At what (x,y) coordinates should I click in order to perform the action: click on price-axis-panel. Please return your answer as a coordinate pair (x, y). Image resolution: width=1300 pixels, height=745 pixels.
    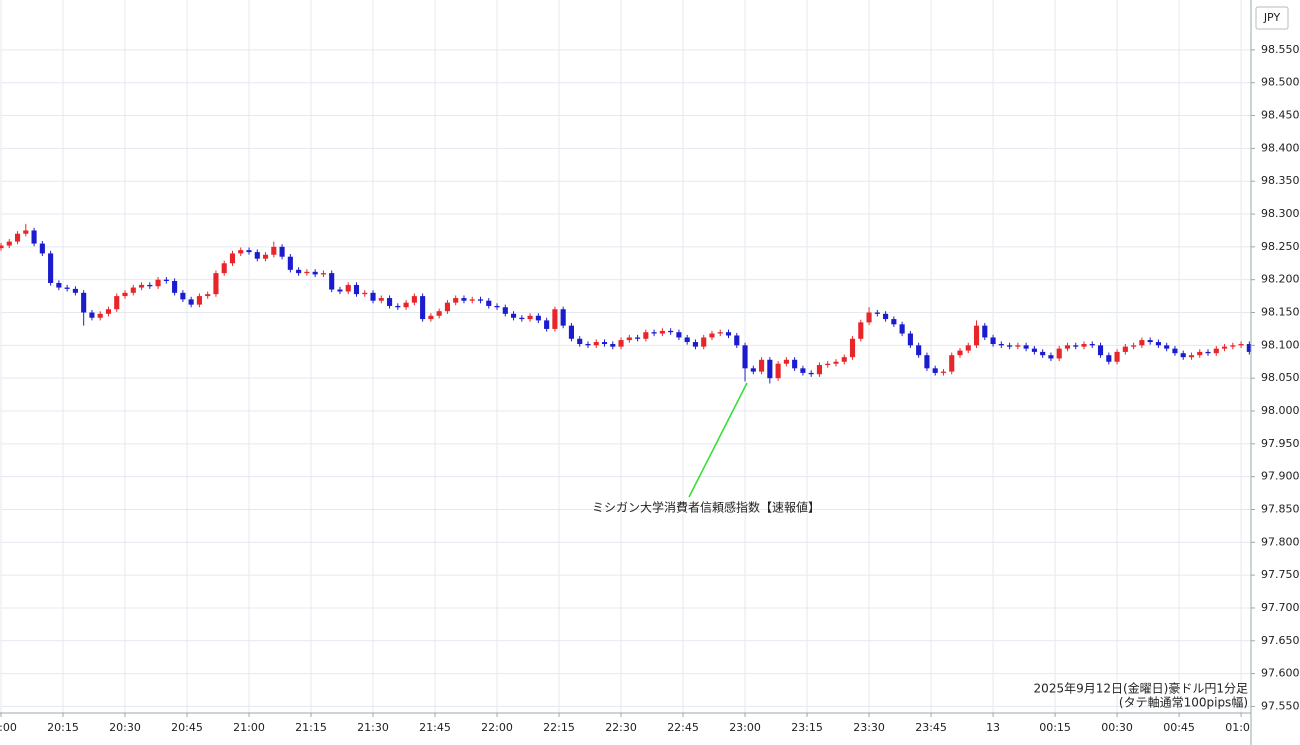
    Looking at the image, I should click on (1275, 372).